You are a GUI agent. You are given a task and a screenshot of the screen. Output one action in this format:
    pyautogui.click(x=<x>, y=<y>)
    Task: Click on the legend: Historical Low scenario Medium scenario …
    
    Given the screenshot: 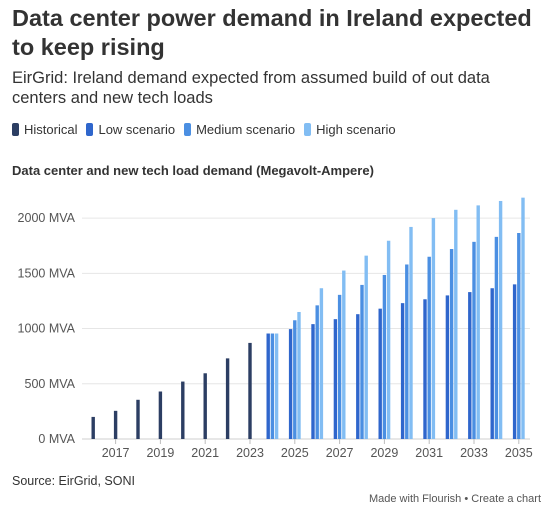 What is the action you would take?
    pyautogui.click(x=208, y=129)
    